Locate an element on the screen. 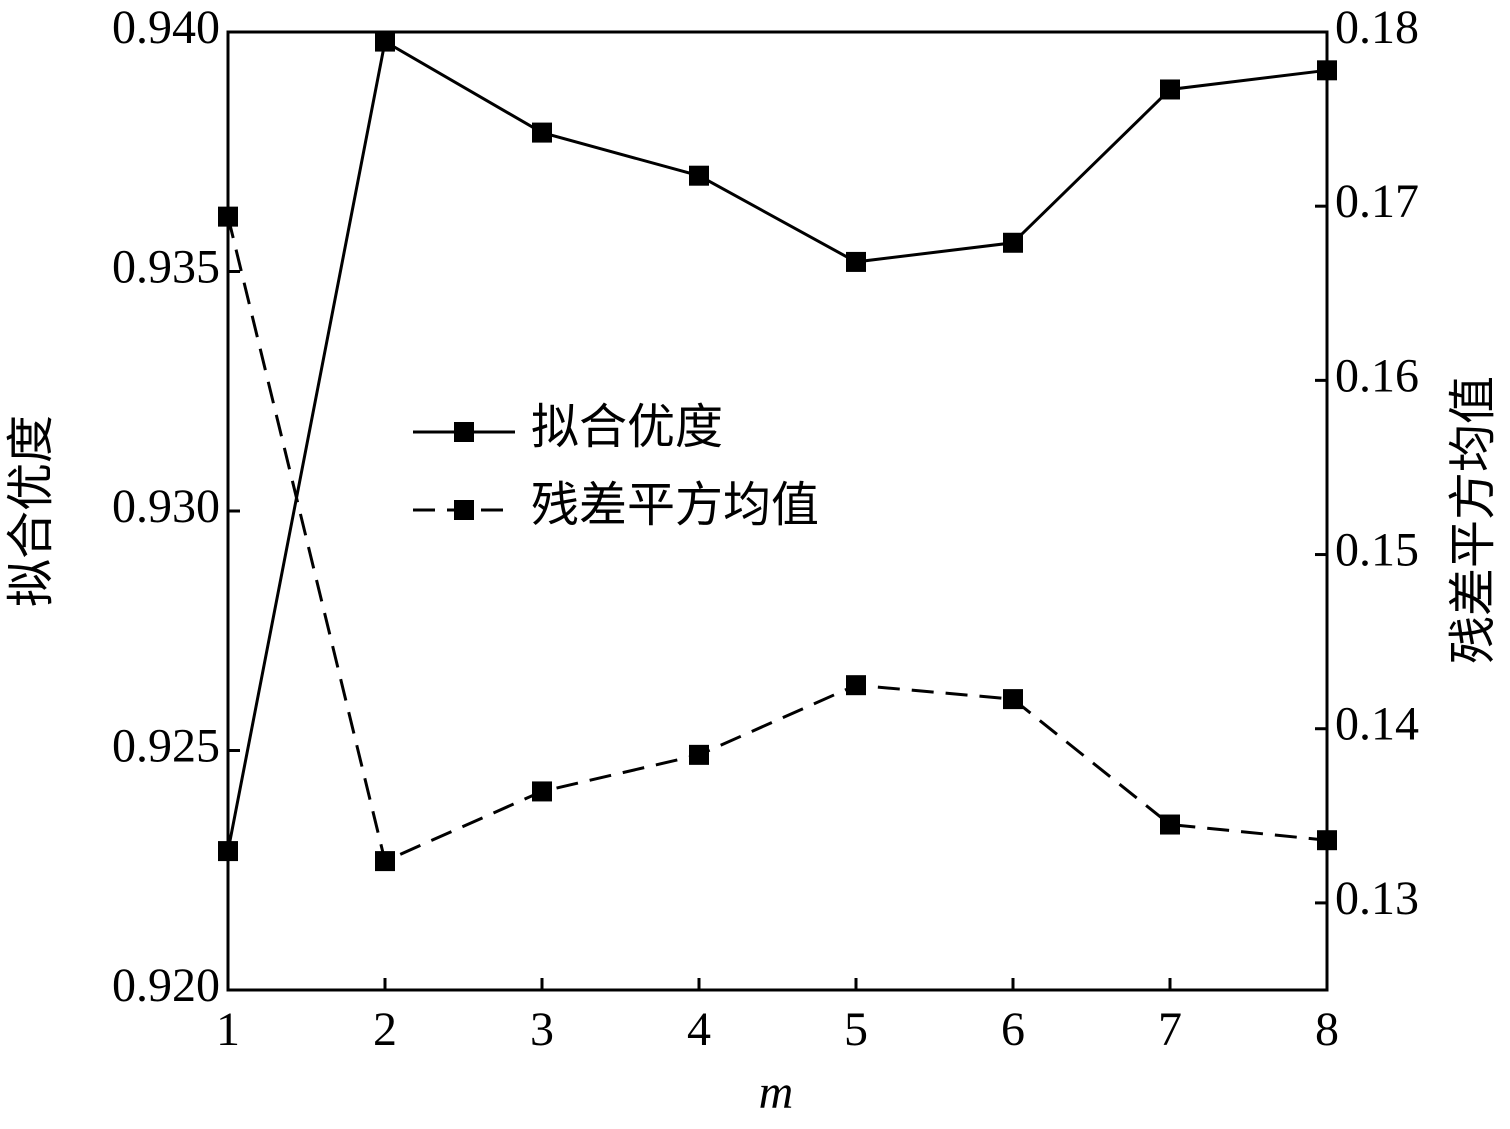 This screenshot has height=1129, width=1510. y2-tick-label: 0.15 is located at coordinates (1377, 550).